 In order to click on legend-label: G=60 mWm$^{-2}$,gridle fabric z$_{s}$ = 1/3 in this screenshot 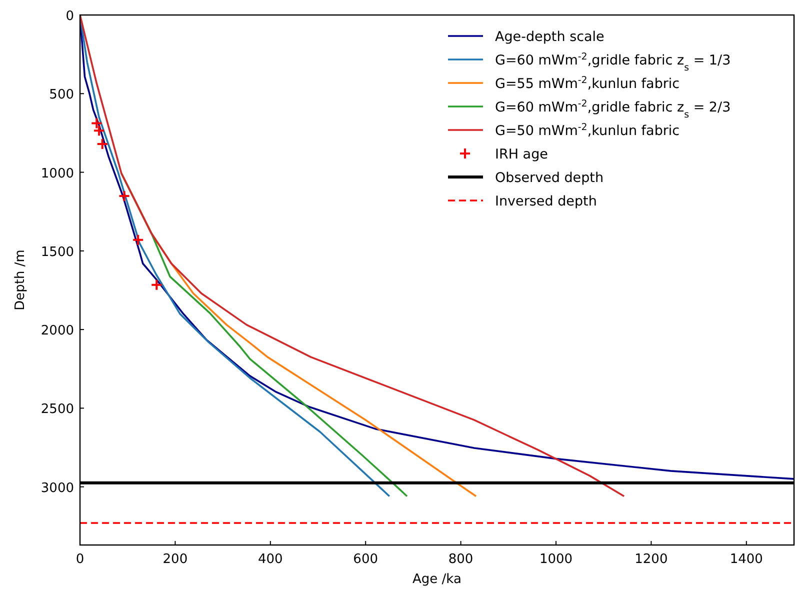, I will do `click(613, 62)`.